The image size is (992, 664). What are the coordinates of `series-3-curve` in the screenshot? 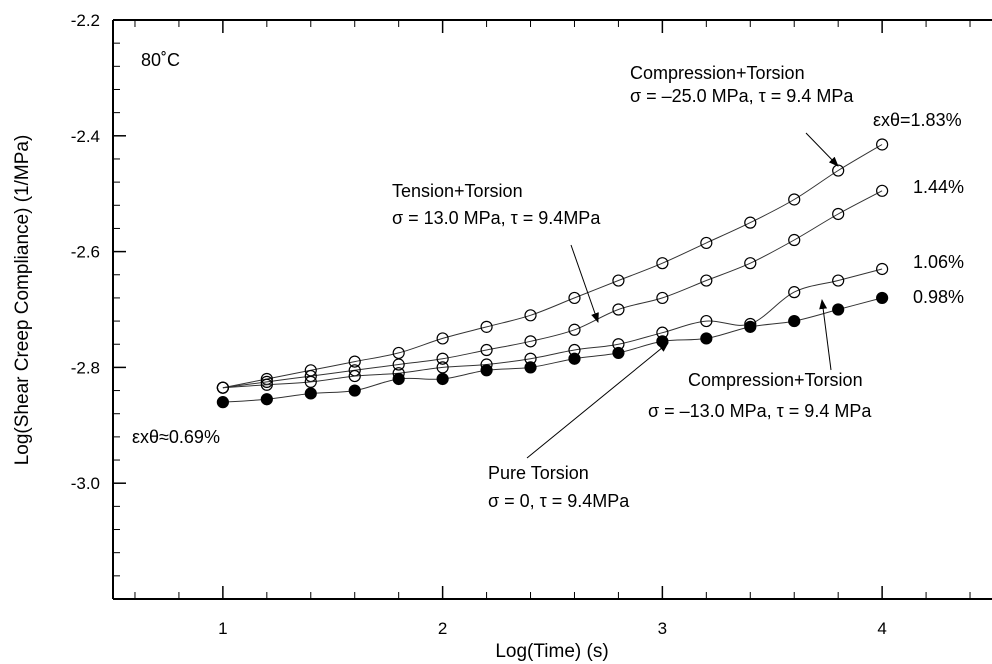 It's located at (552, 350).